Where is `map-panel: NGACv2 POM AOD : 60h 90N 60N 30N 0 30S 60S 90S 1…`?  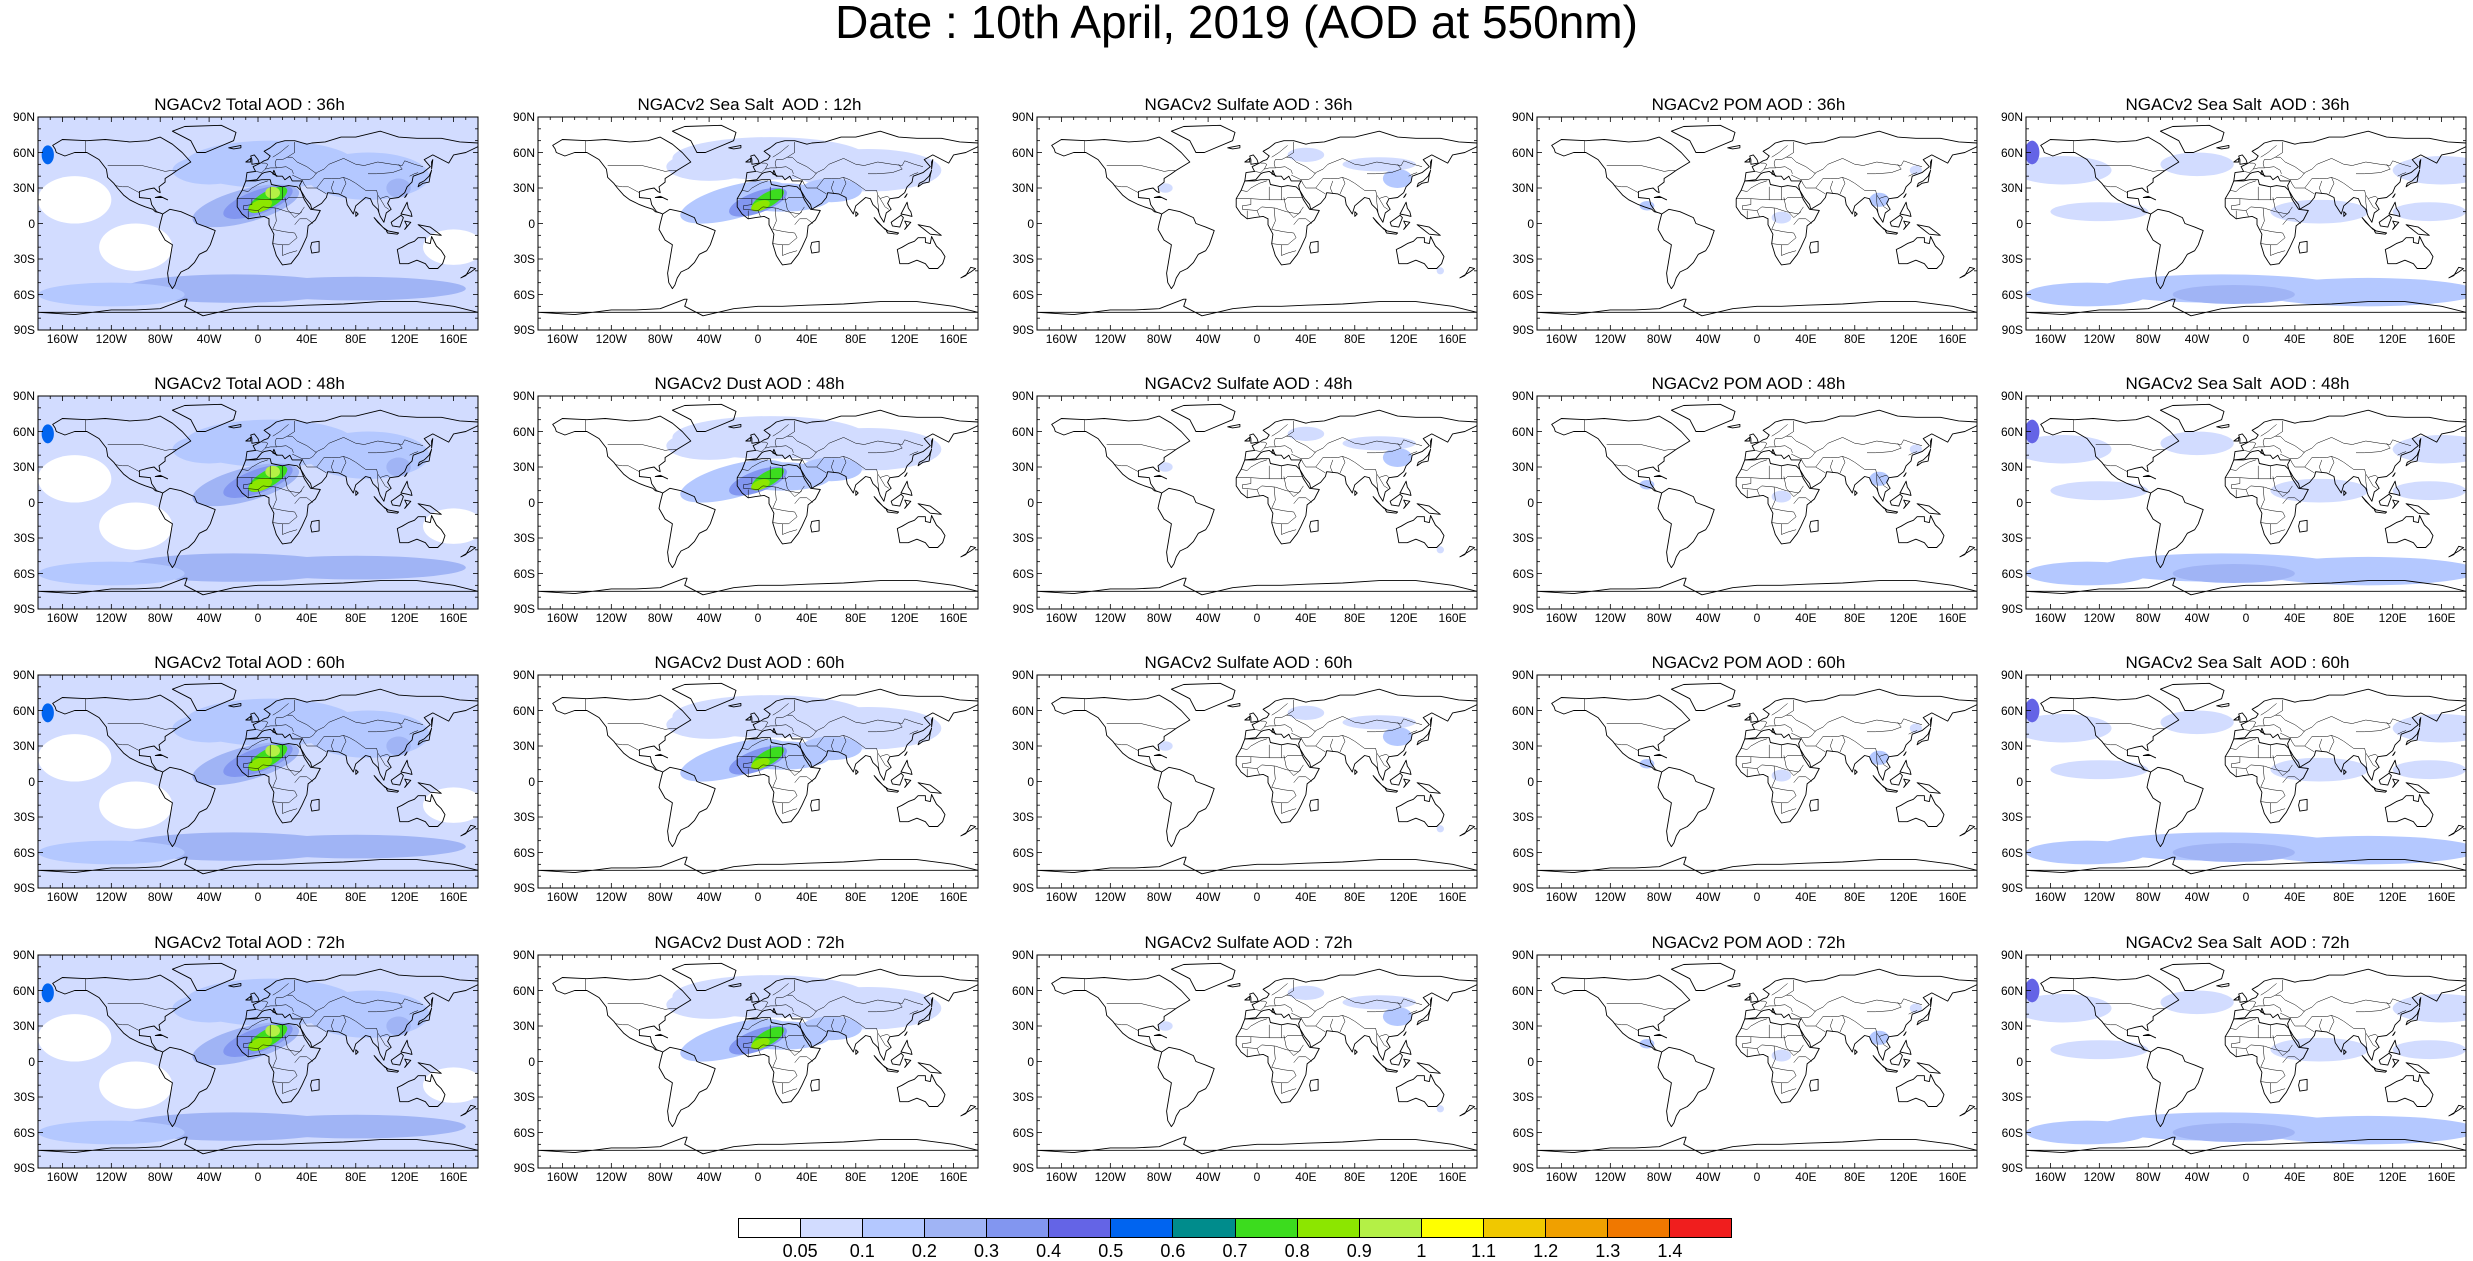
map-panel: NGACv2 POM AOD : 60h 90N 60N 30N 0 30S 60S 90S 1… is located at coordinates (1748, 787).